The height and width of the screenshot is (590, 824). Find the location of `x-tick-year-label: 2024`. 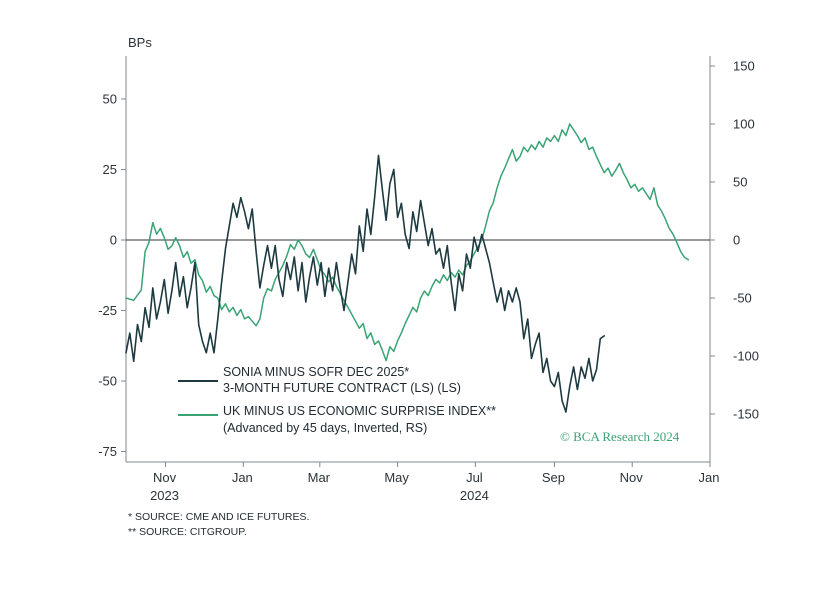

x-tick-year-label: 2024 is located at coordinates (474, 495).